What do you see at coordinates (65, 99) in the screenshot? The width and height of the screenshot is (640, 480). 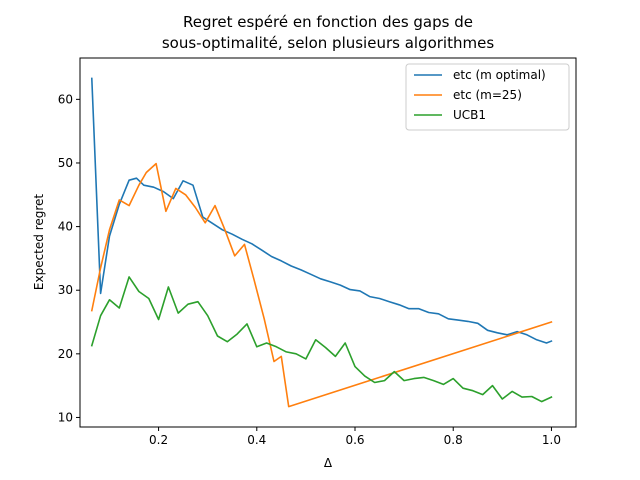 I see `y-tick-label: 60` at bounding box center [65, 99].